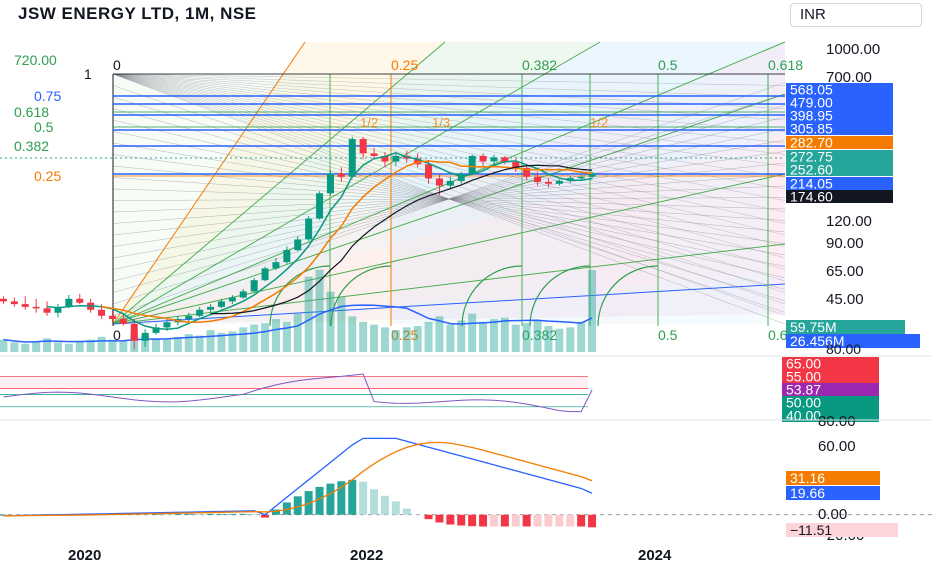 This screenshot has width=932, height=578. What do you see at coordinates (813, 14) in the screenshot?
I see `currency-label: INR` at bounding box center [813, 14].